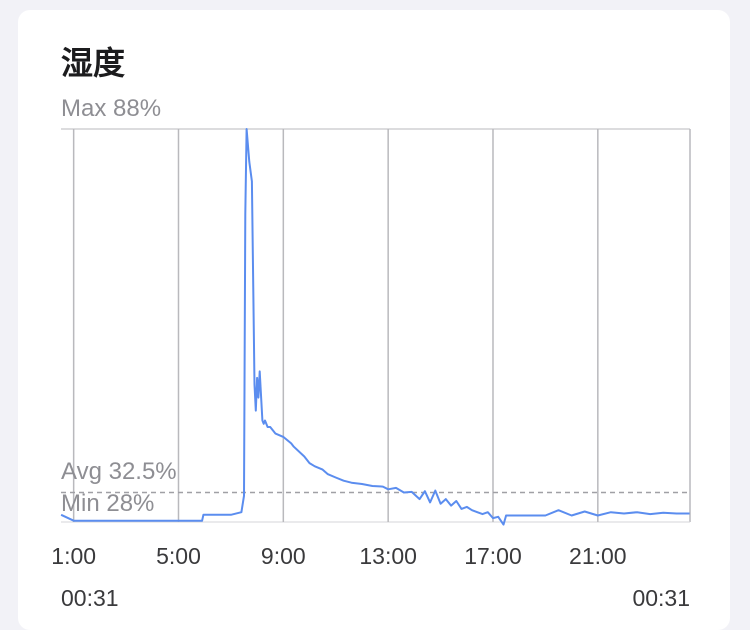 The image size is (750, 630). I want to click on avg-label: Avg 32.5%, so click(119, 472).